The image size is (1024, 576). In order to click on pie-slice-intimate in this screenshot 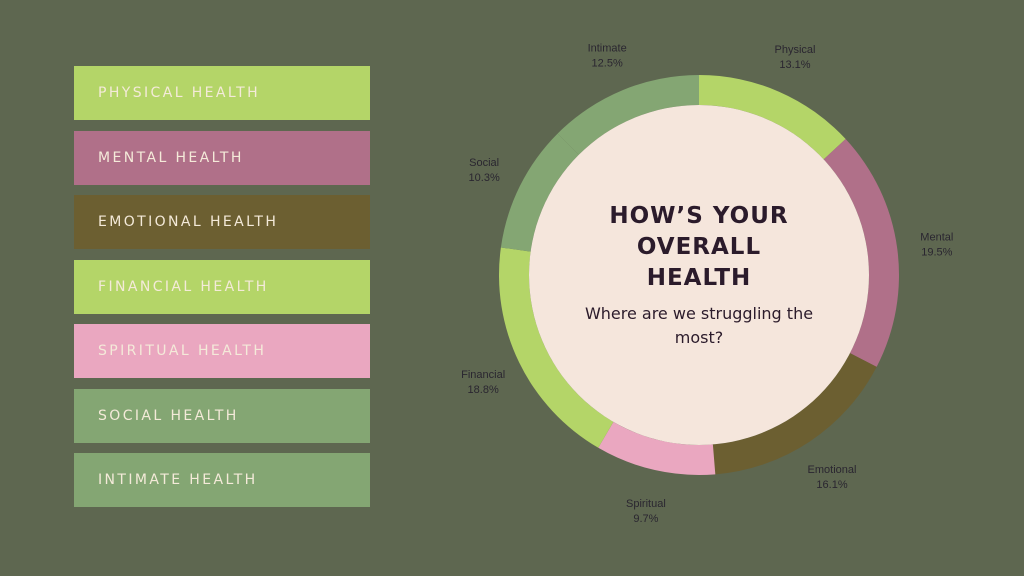, I will do `click(628, 115)`.